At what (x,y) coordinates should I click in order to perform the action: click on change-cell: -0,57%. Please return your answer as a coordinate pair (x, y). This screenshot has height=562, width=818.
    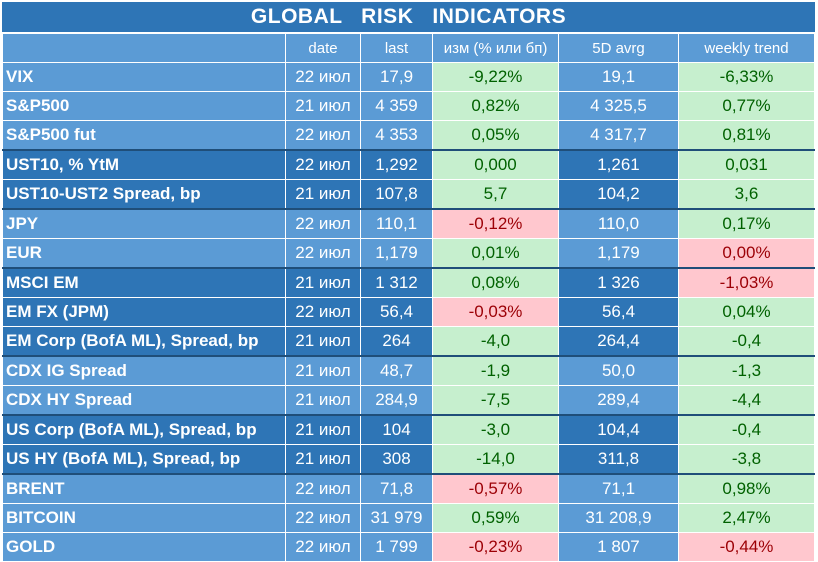
    Looking at the image, I should click on (495, 488).